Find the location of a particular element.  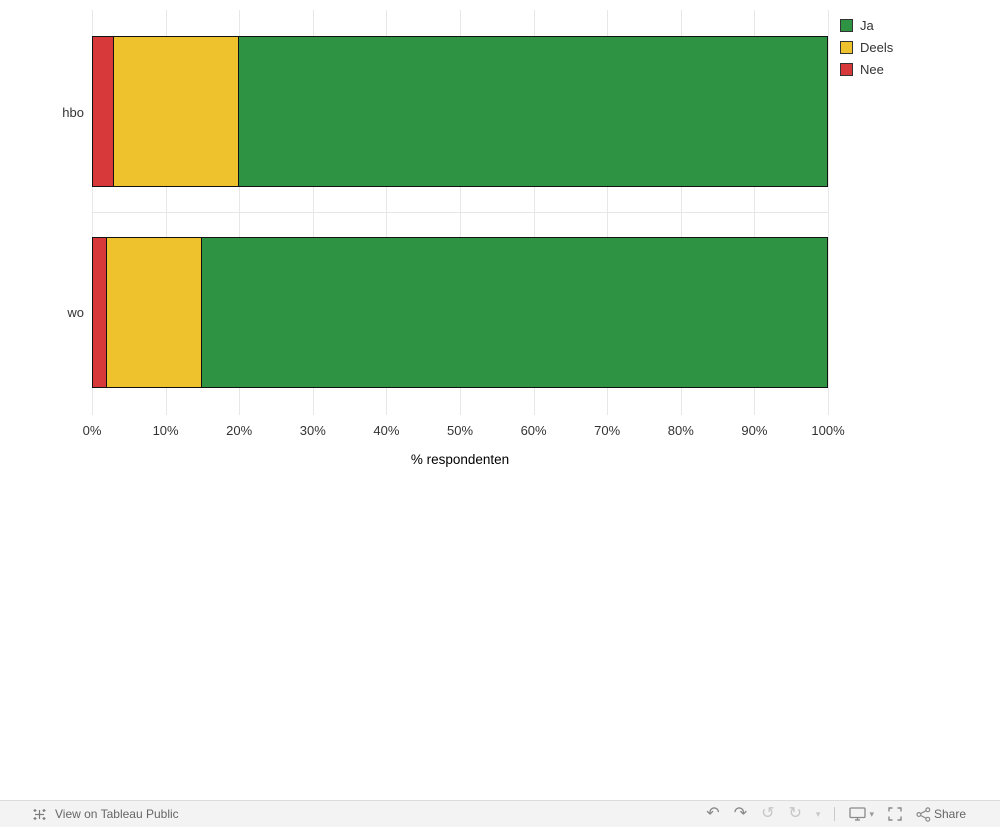

refresh-button: ↻ is located at coordinates (795, 814).